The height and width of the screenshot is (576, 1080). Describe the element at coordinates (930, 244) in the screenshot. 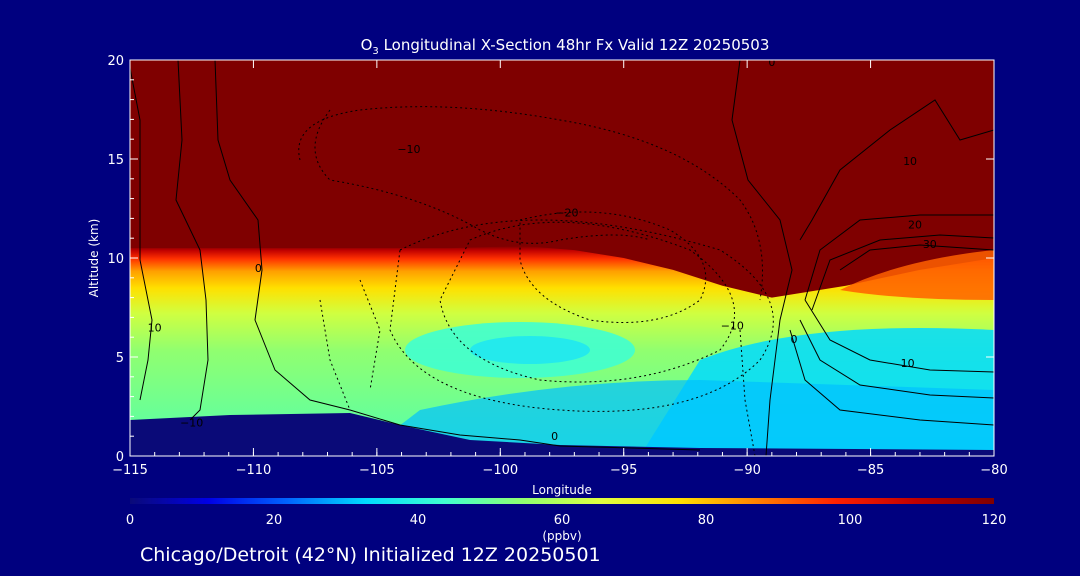

I see `contour-label: 30` at that location.